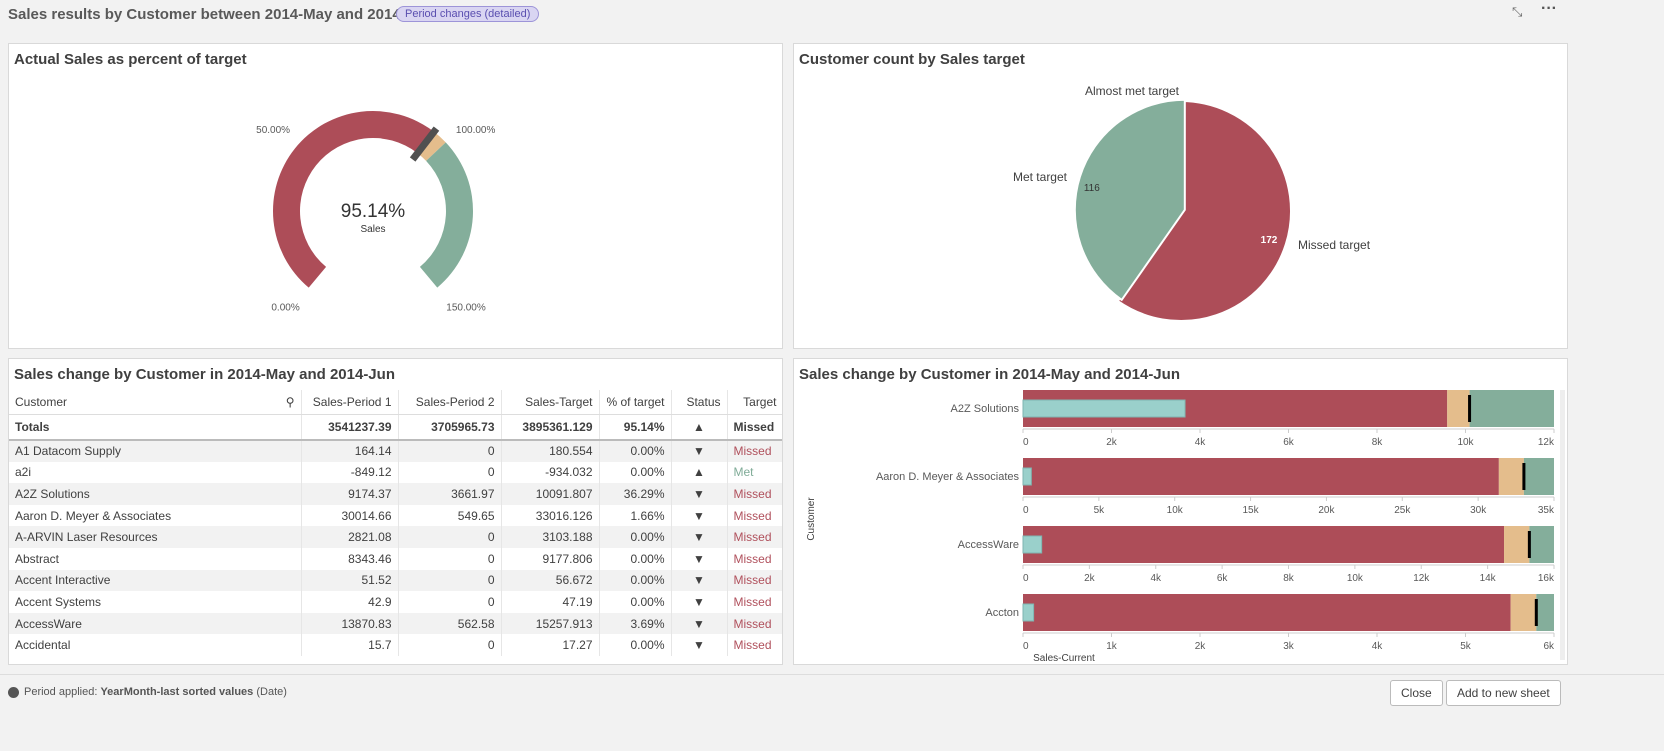  What do you see at coordinates (350, 402) in the screenshot?
I see `column-header: Sales-Period 1` at bounding box center [350, 402].